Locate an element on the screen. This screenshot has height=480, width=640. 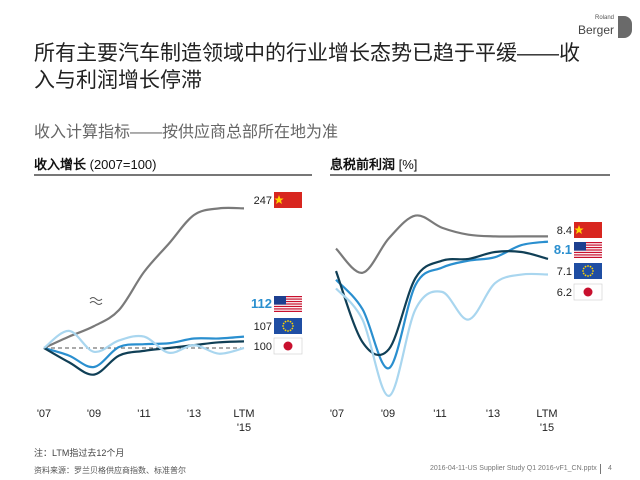
footer-divider is located at coordinates (600, 469).